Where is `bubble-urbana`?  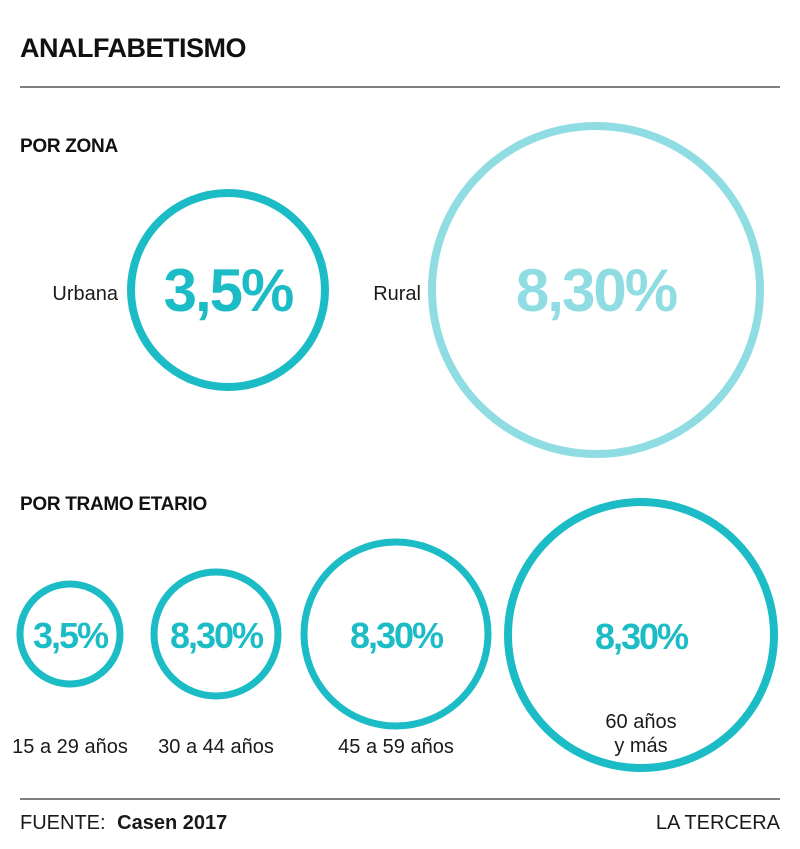
bubble-urbana is located at coordinates (228, 290).